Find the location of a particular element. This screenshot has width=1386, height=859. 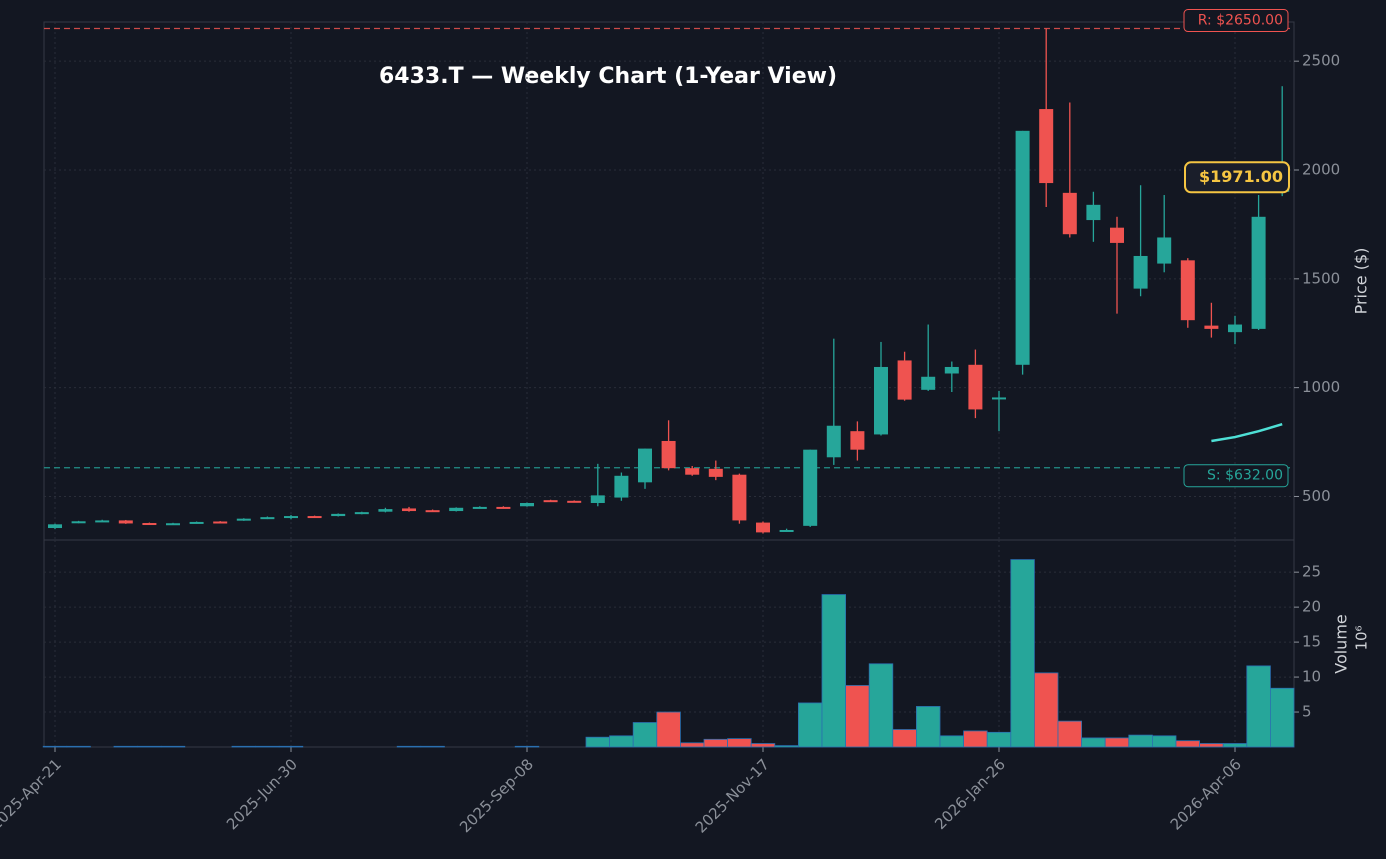

y-tick-label: 25 is located at coordinates (1311, 572).